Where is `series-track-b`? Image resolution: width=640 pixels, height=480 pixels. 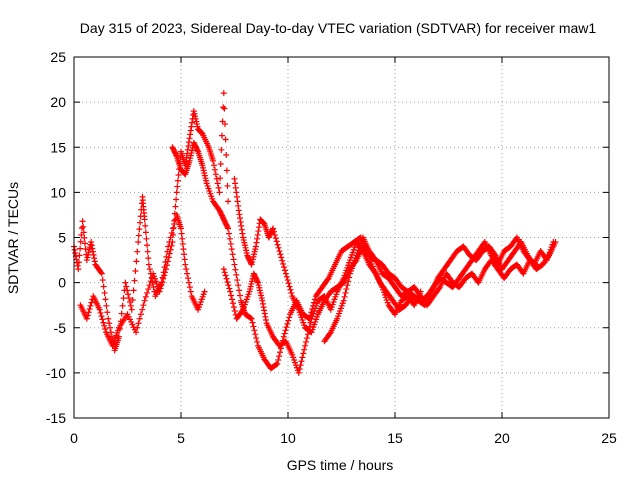
series-track-b is located at coordinates (154, 219).